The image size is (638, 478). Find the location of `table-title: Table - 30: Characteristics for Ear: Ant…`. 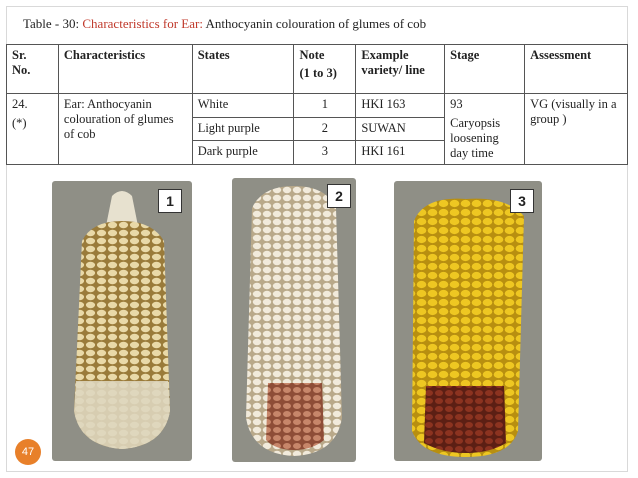

table-title: Table - 30: Characteristics for Ear: Ant… is located at coordinates (224, 24).